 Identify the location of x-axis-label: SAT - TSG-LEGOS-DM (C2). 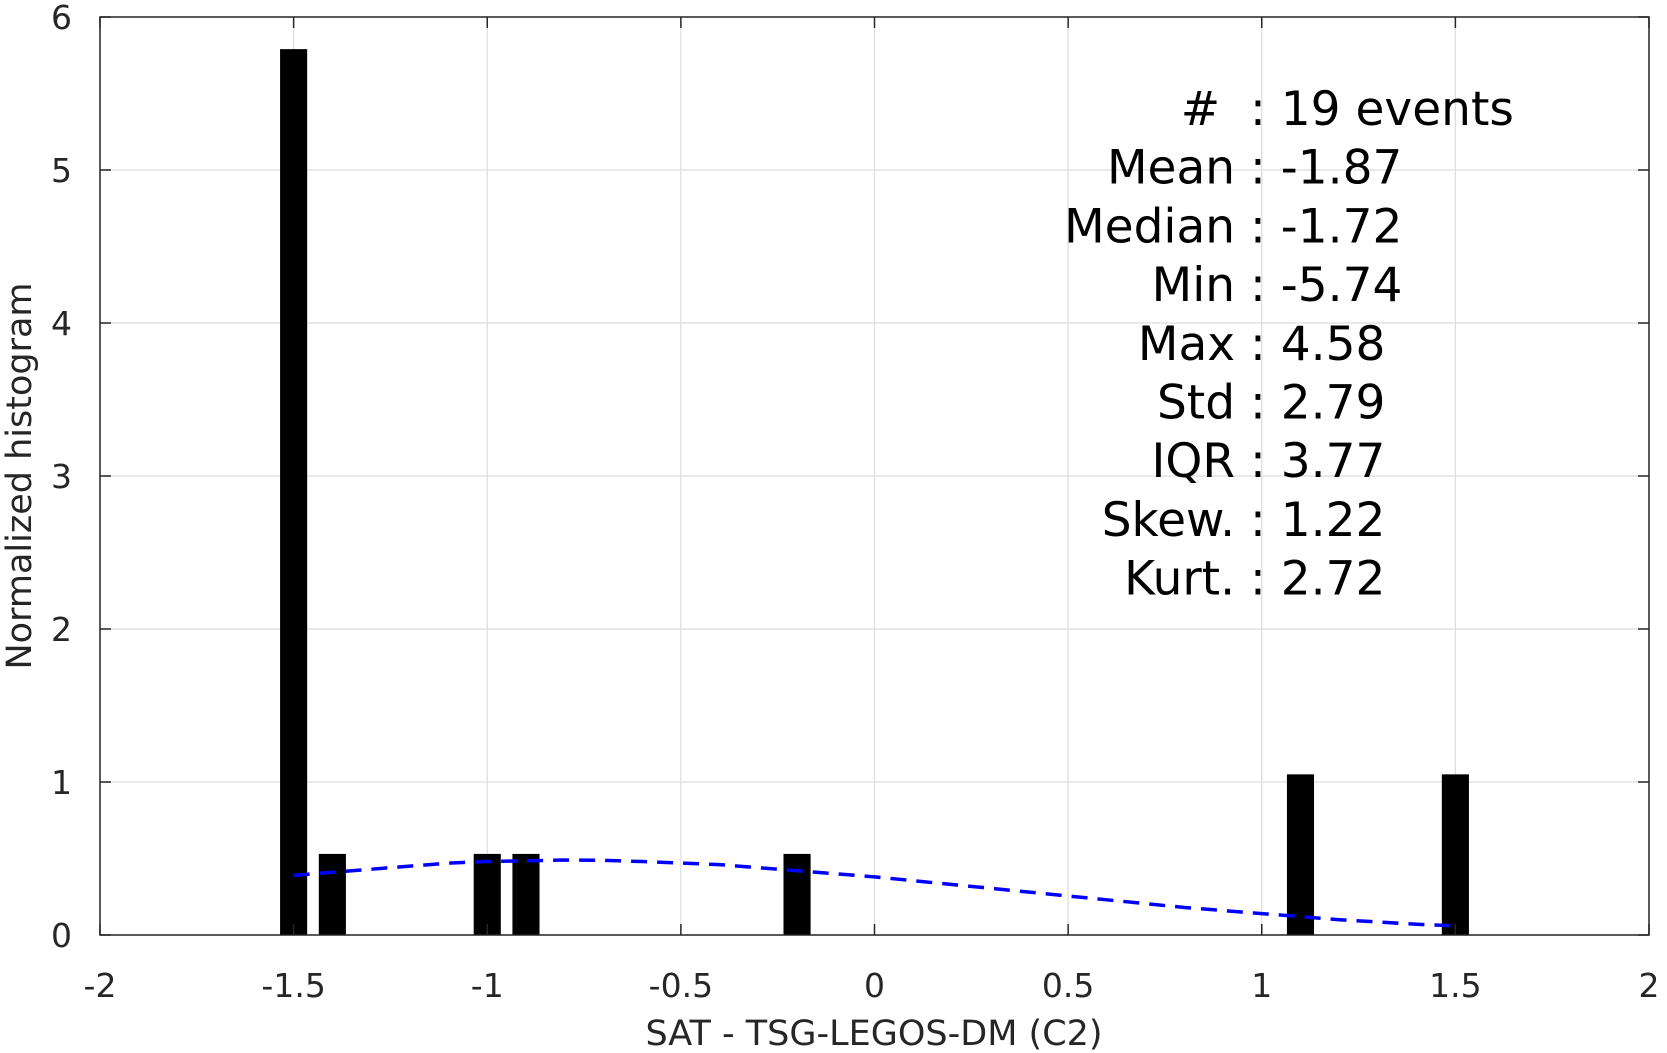
(873, 1033).